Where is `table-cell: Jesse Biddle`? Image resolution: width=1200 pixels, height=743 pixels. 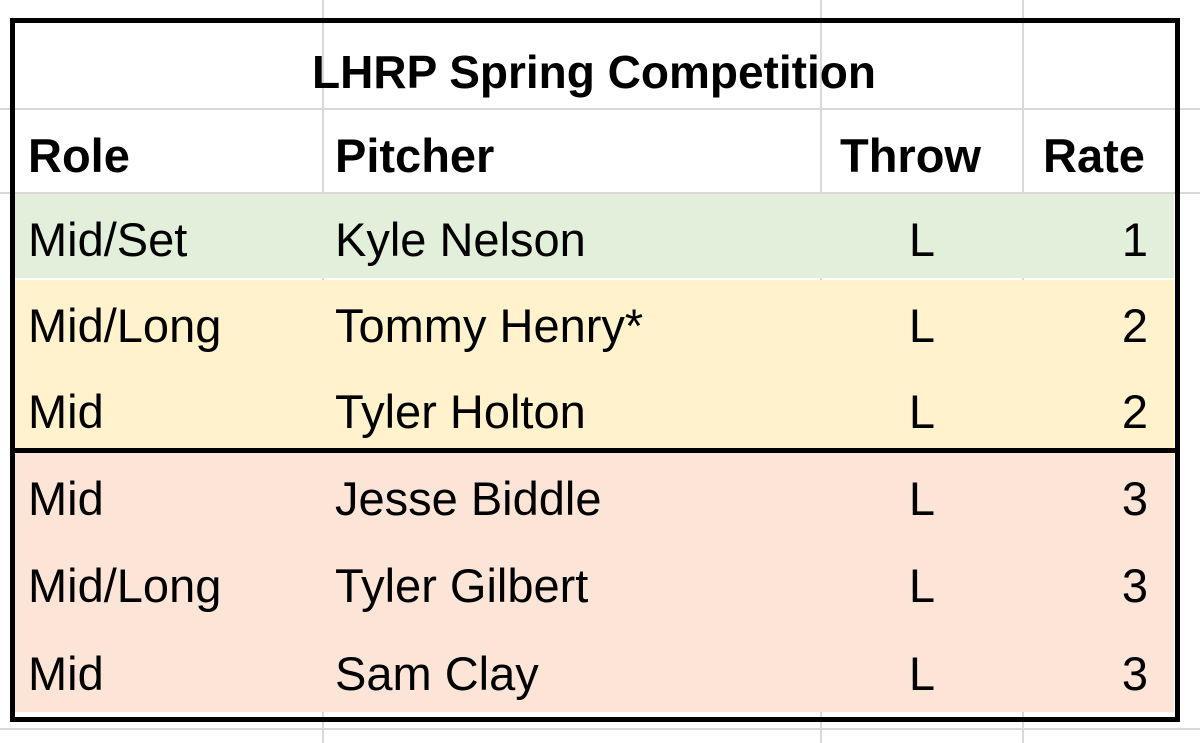 table-cell: Jesse Biddle is located at coordinates (468, 498).